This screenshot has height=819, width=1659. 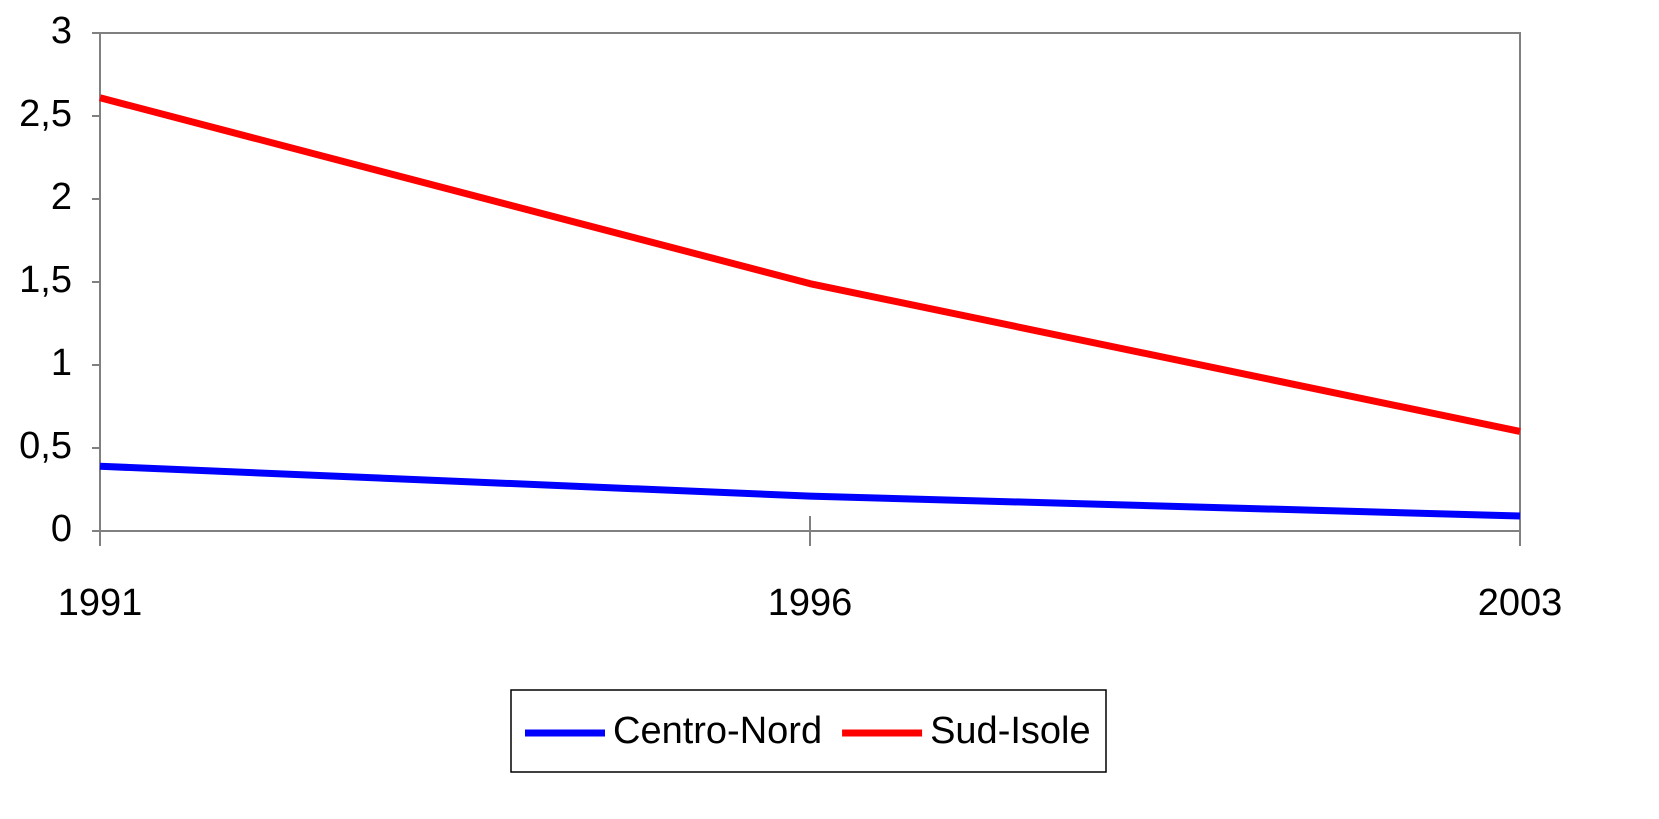 I want to click on y-tick-label: 1,5, so click(x=45, y=280).